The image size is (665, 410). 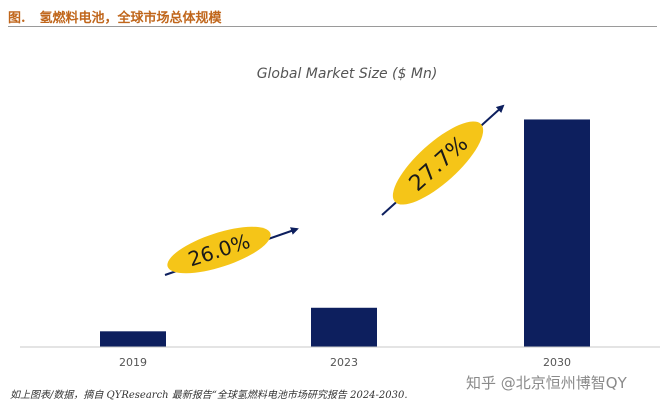 What do you see at coordinates (17, 18) in the screenshot?
I see `figure-prefix: 图.` at bounding box center [17, 18].